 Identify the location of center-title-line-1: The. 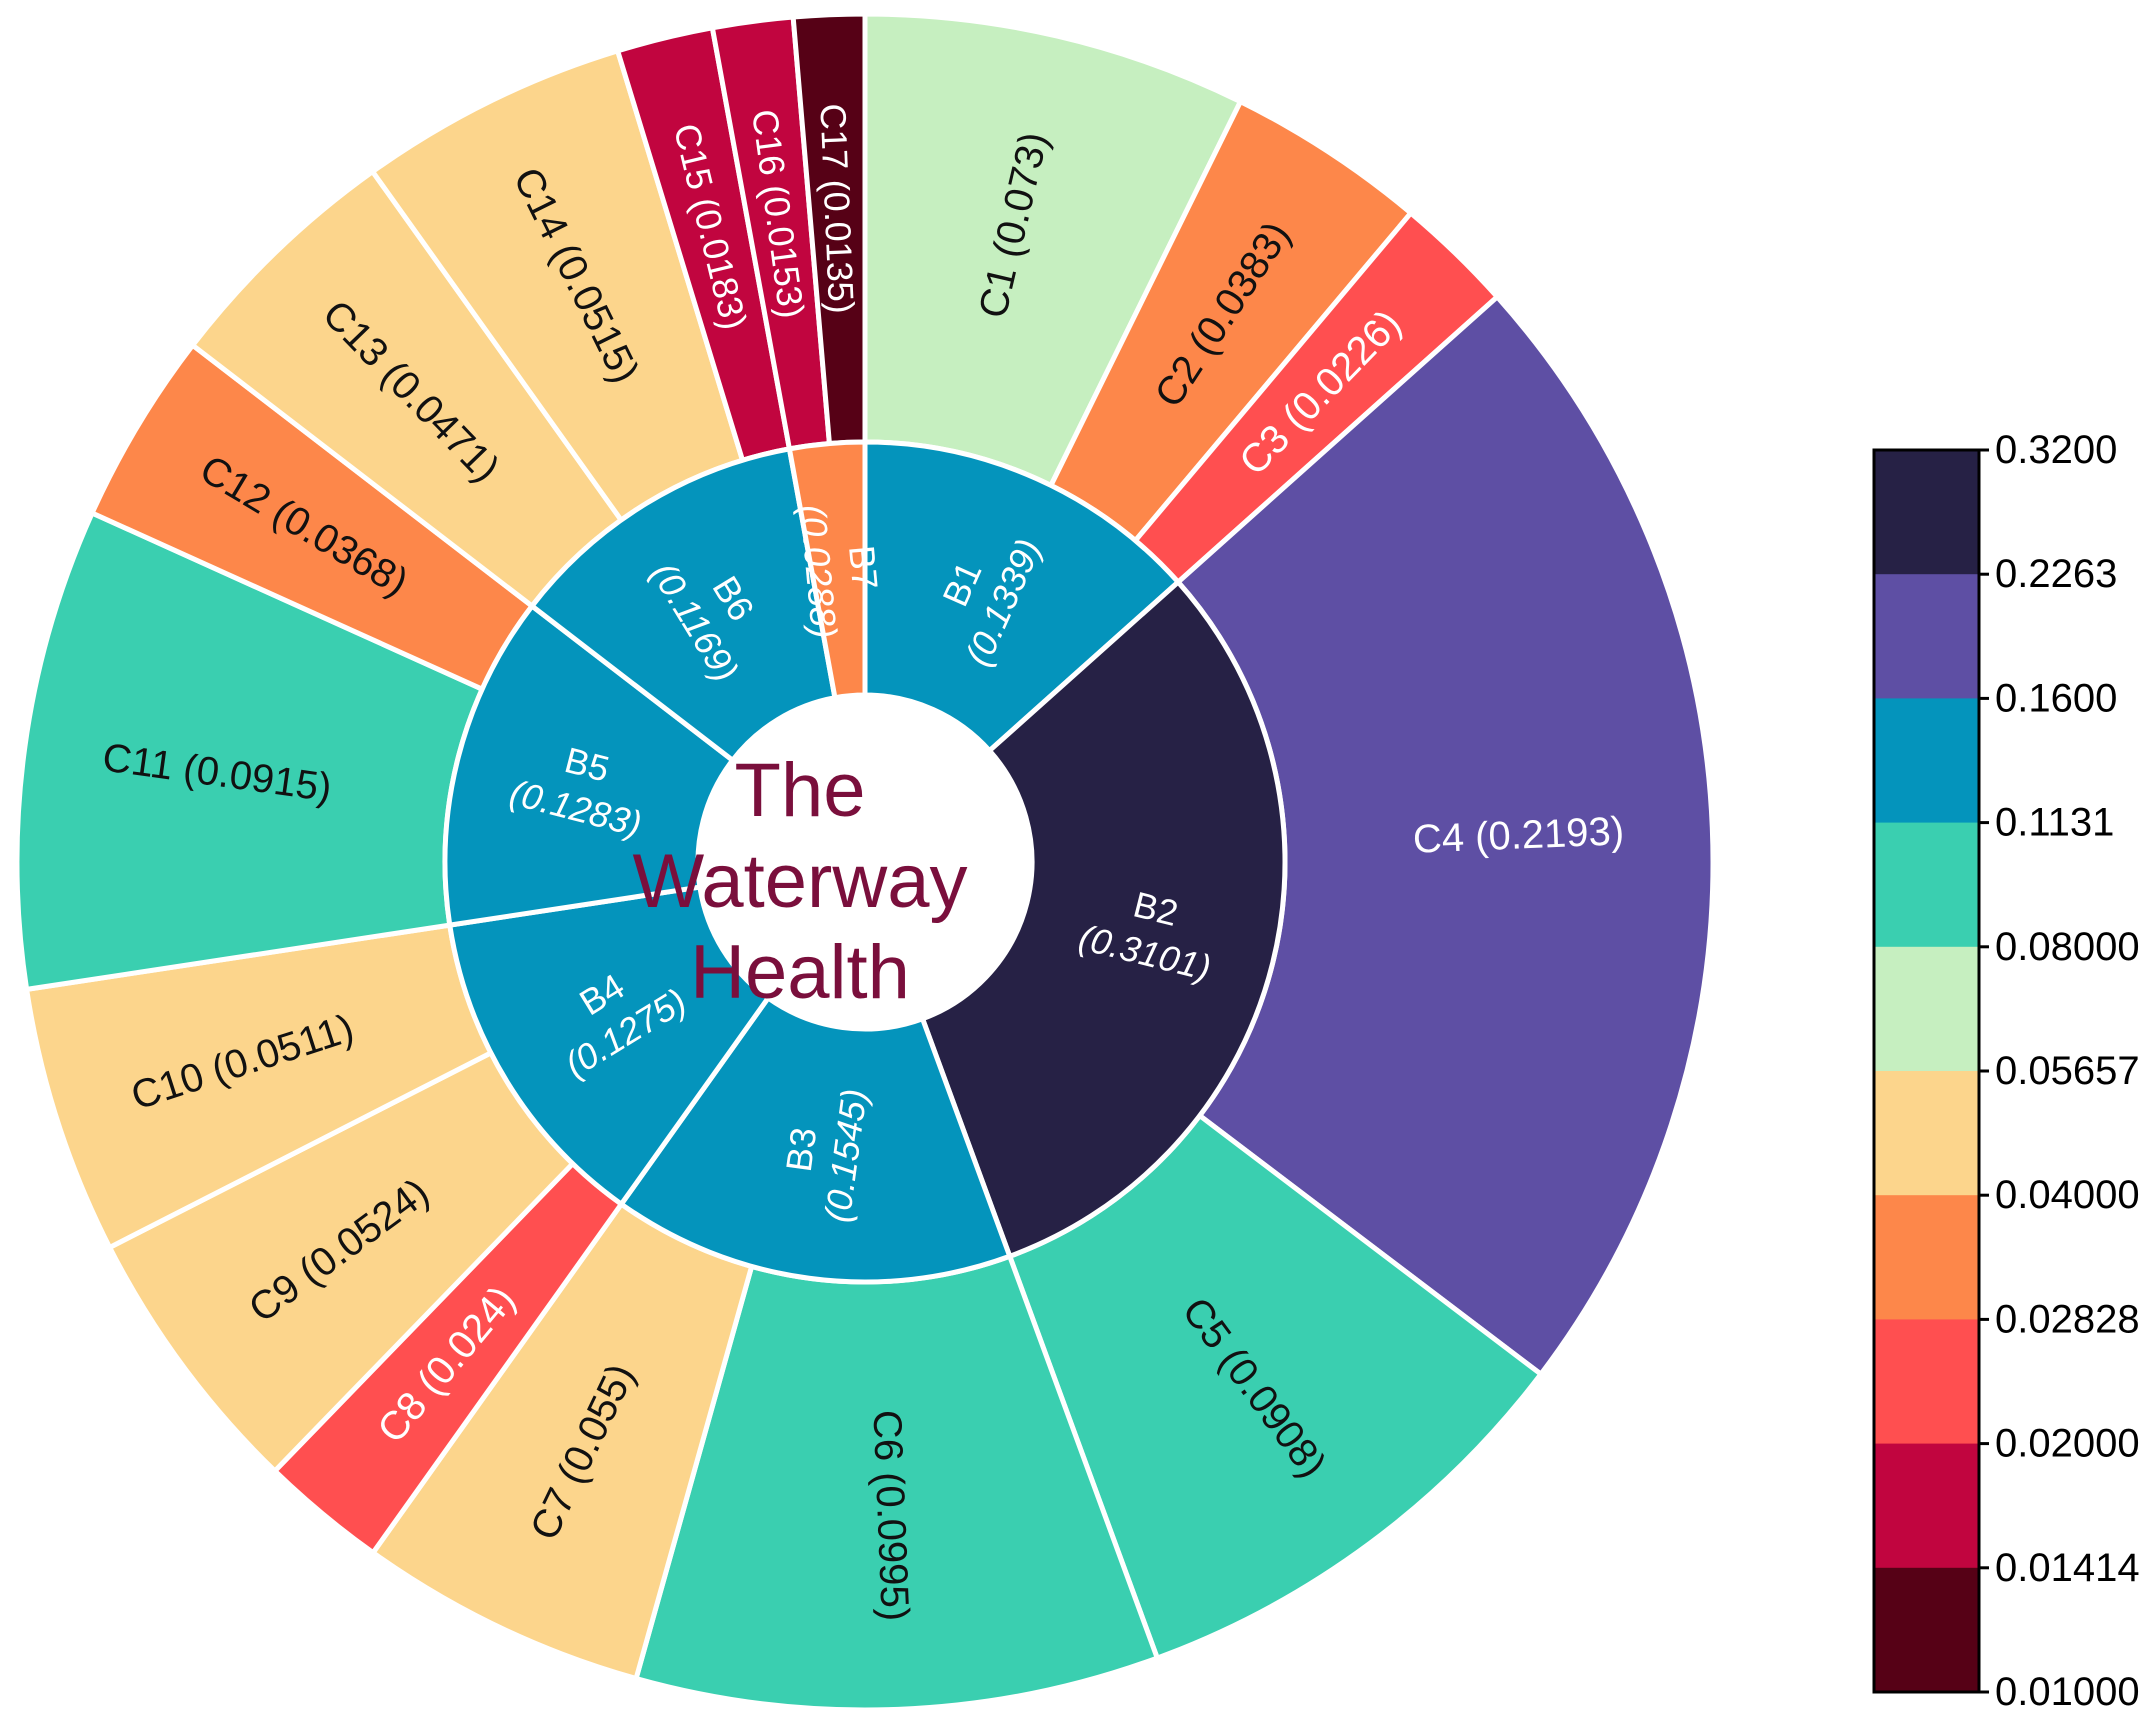
(800, 790).